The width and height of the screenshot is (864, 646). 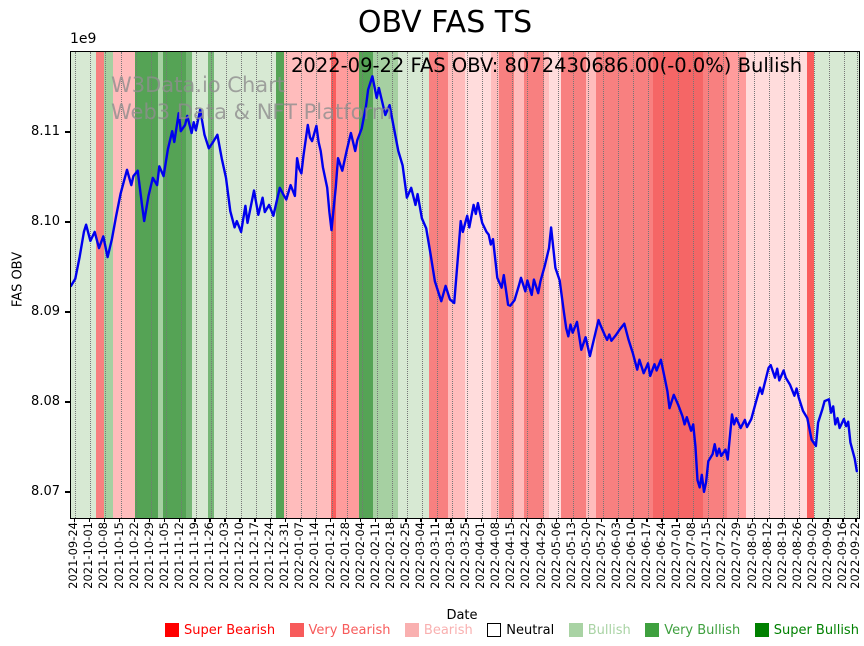 I want to click on legend-item-very-bearish: Very Bearish, so click(x=340, y=630).